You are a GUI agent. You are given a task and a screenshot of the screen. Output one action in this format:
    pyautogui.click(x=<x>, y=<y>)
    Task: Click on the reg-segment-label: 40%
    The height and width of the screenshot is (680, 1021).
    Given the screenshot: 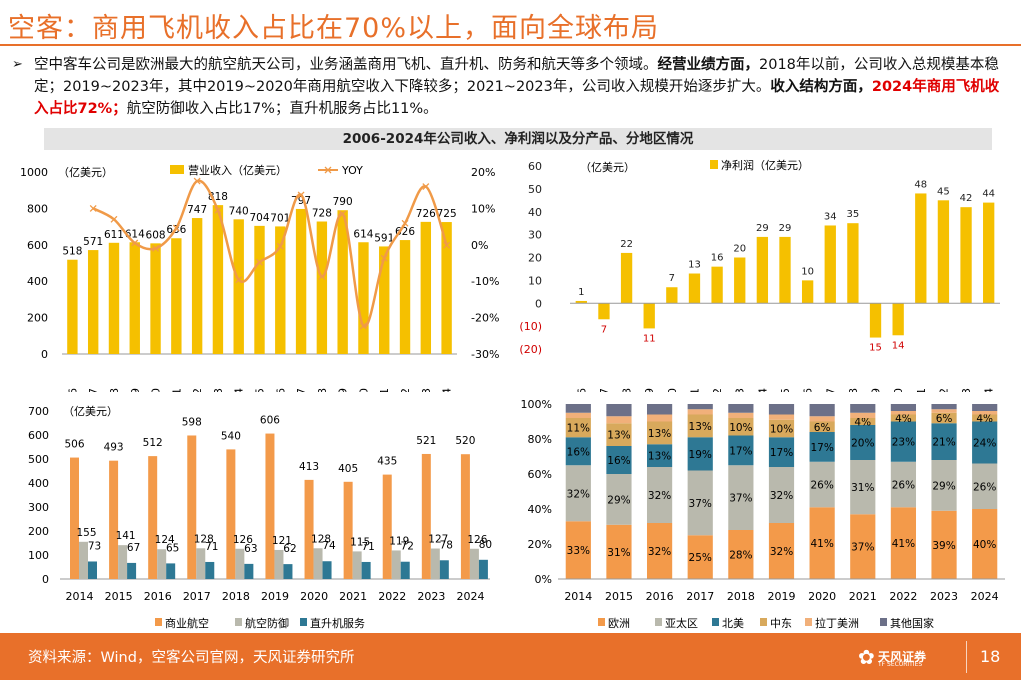 What is the action you would take?
    pyautogui.click(x=984, y=545)
    